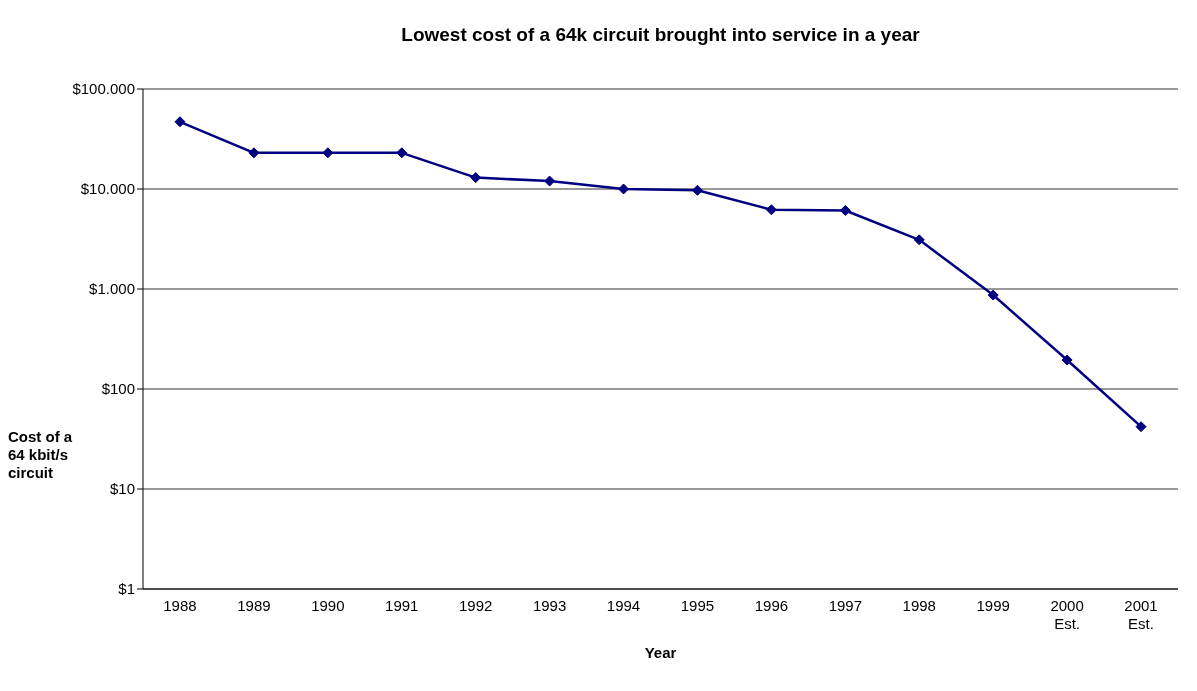 The width and height of the screenshot is (1197, 691). I want to click on x-tick-label: 1998, so click(919, 605).